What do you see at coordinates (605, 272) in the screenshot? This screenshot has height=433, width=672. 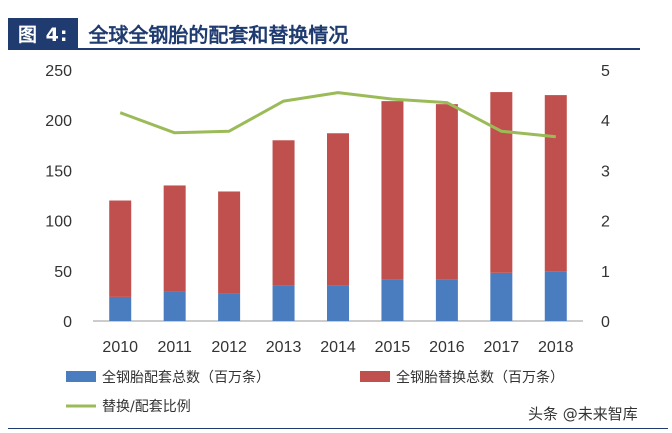 I see `right-tick-label: 1` at bounding box center [605, 272].